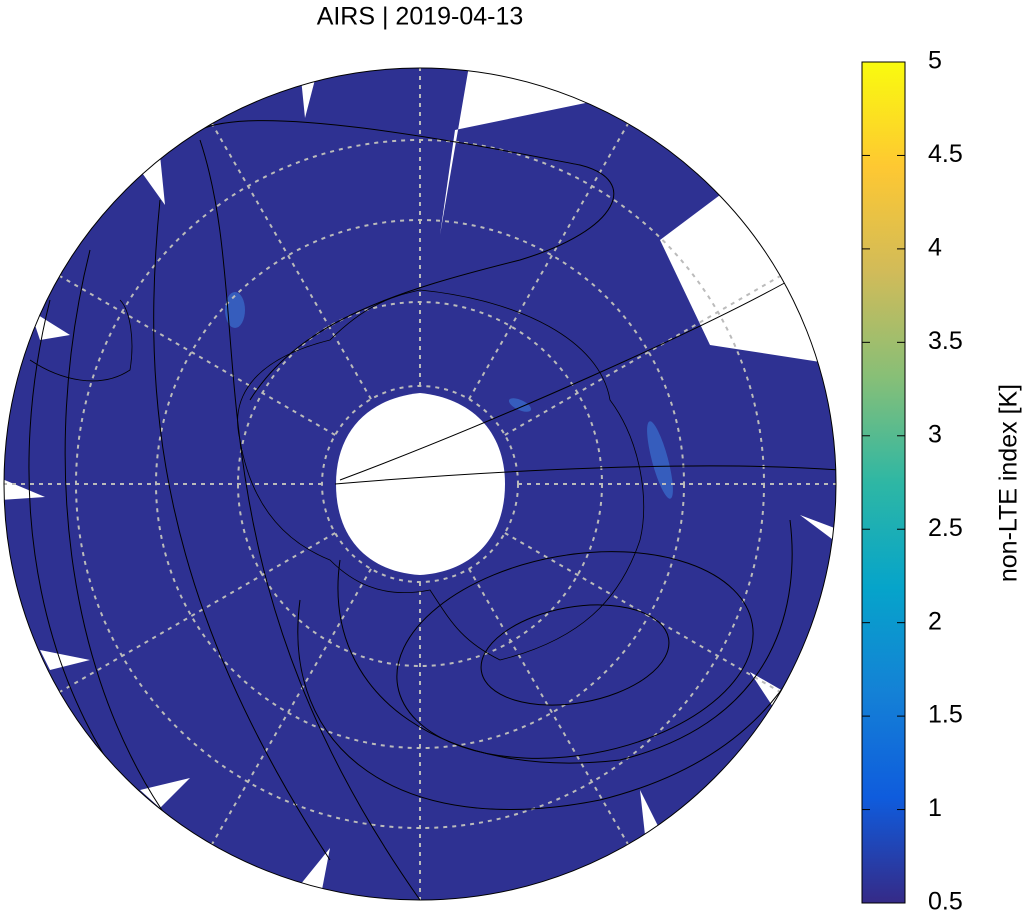 This screenshot has width=1023, height=918. Describe the element at coordinates (935, 61) in the screenshot. I see `colorbar-tick-label: 5` at that location.